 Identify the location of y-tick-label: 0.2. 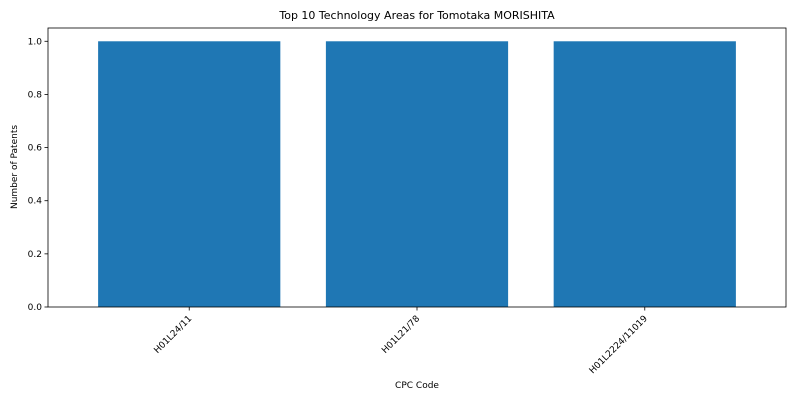
(35, 255).